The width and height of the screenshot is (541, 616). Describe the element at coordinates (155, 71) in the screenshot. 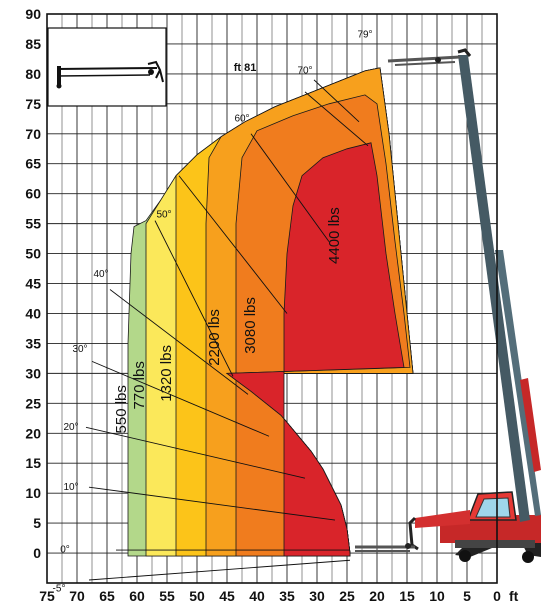

I see `inset-fork-icon` at that location.